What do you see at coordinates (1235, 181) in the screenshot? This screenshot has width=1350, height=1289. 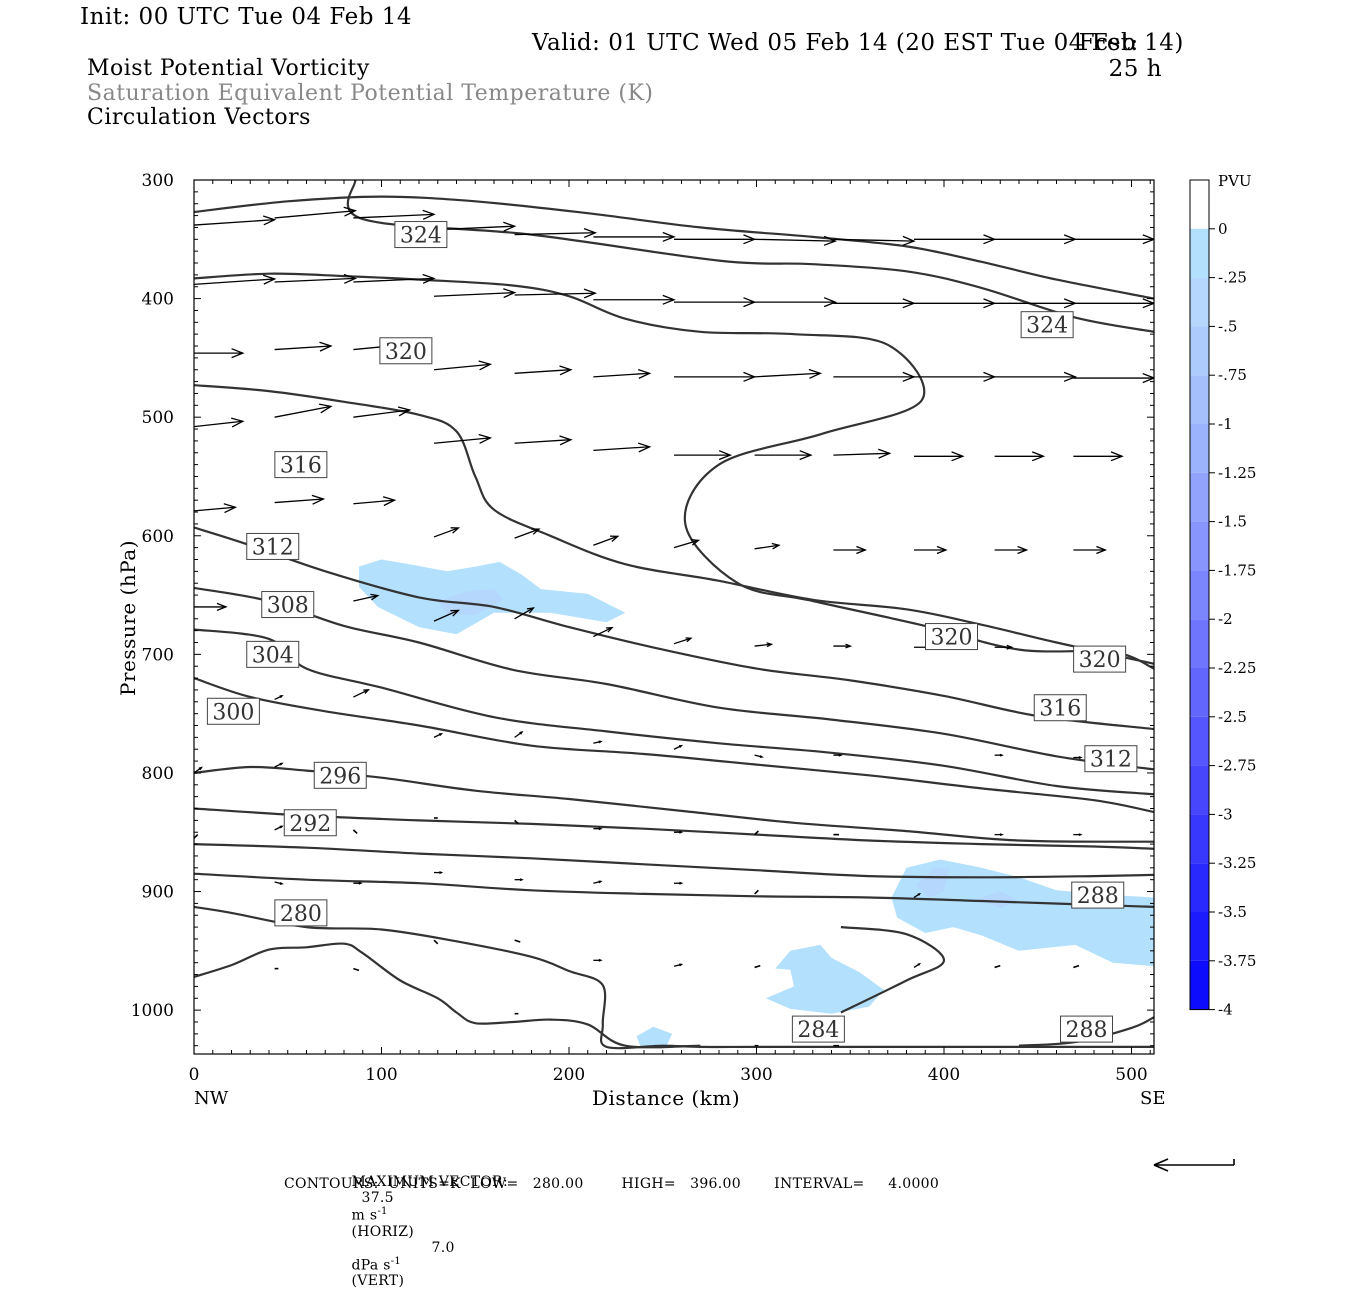 I see `colorbar-title: PVU` at bounding box center [1235, 181].